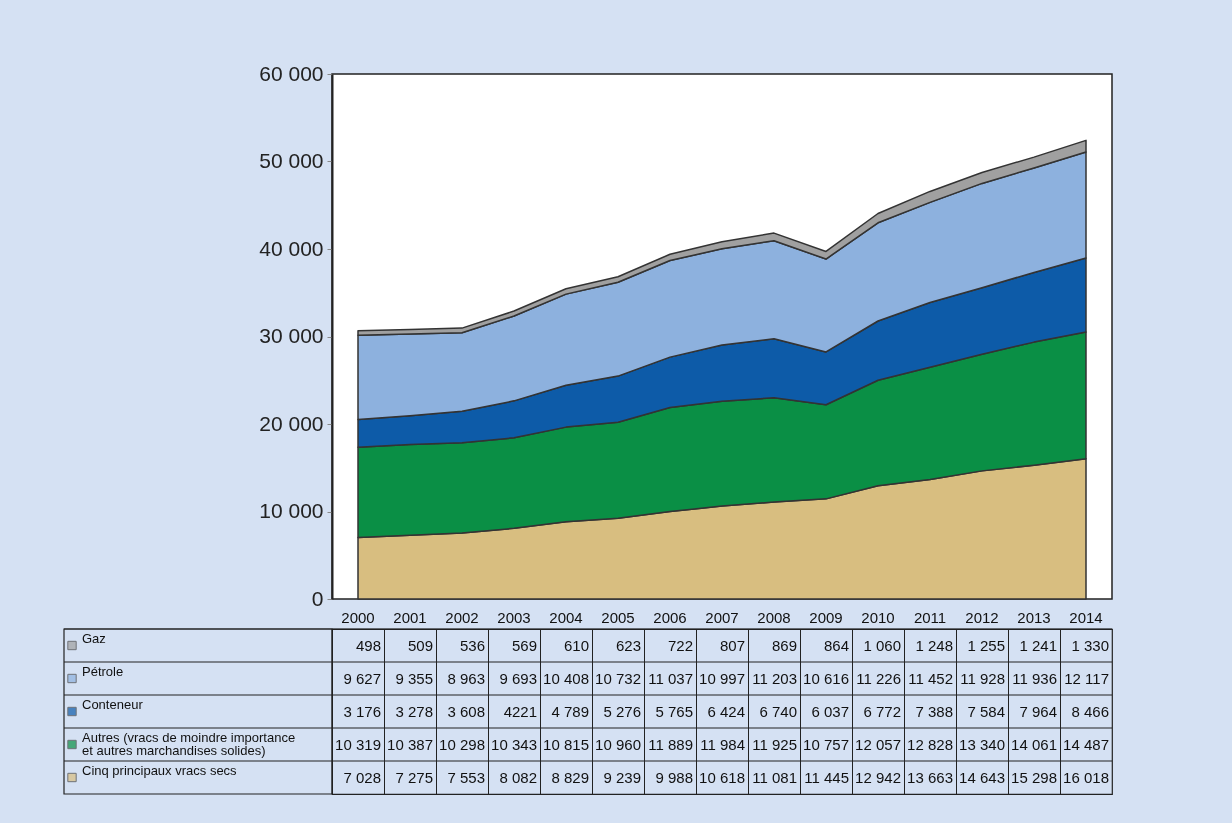  What do you see at coordinates (291, 73) in the screenshot?
I see `y-tick-label: 60 000` at bounding box center [291, 73].